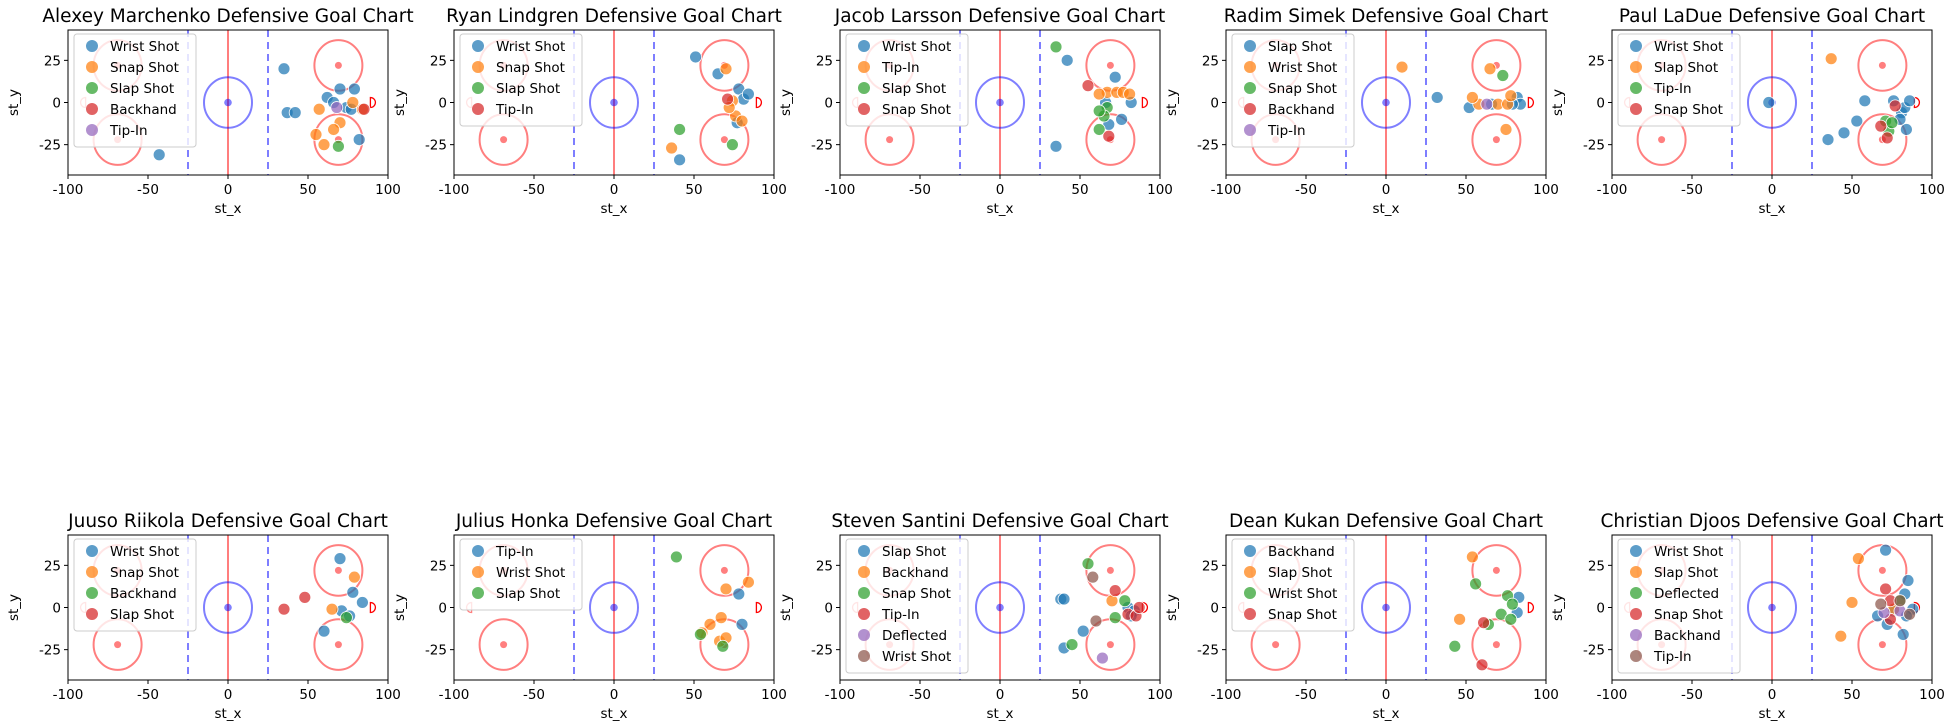 The width and height of the screenshot is (1958, 726). Describe the element at coordinates (50, 146) in the screenshot. I see `y-tick-label: -25` at that location.